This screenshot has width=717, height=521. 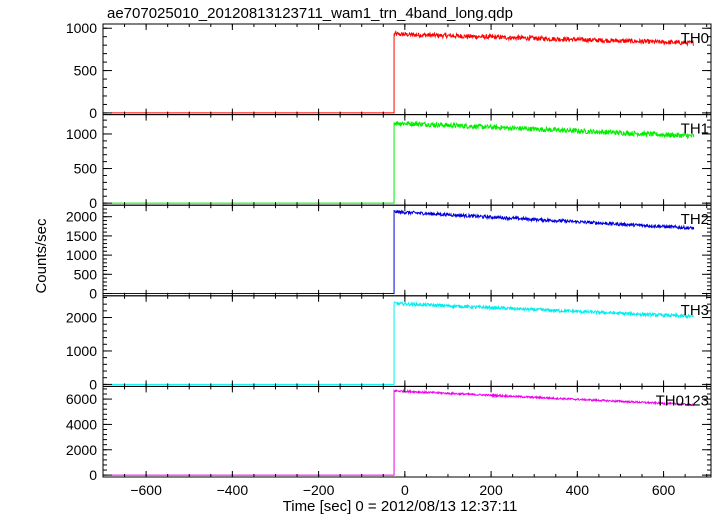 What do you see at coordinates (81, 424) in the screenshot?
I see `y-tick-label: 4000` at bounding box center [81, 424].